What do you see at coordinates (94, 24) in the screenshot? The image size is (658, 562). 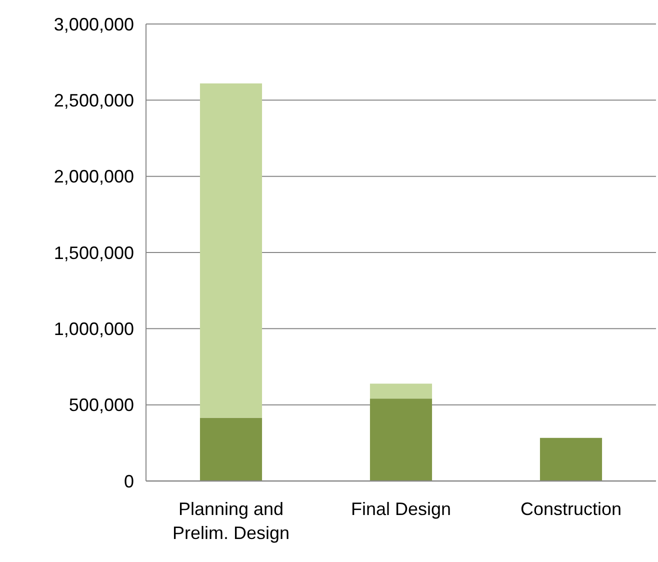 I see `y-tick-label: 3,000,000` at bounding box center [94, 24].